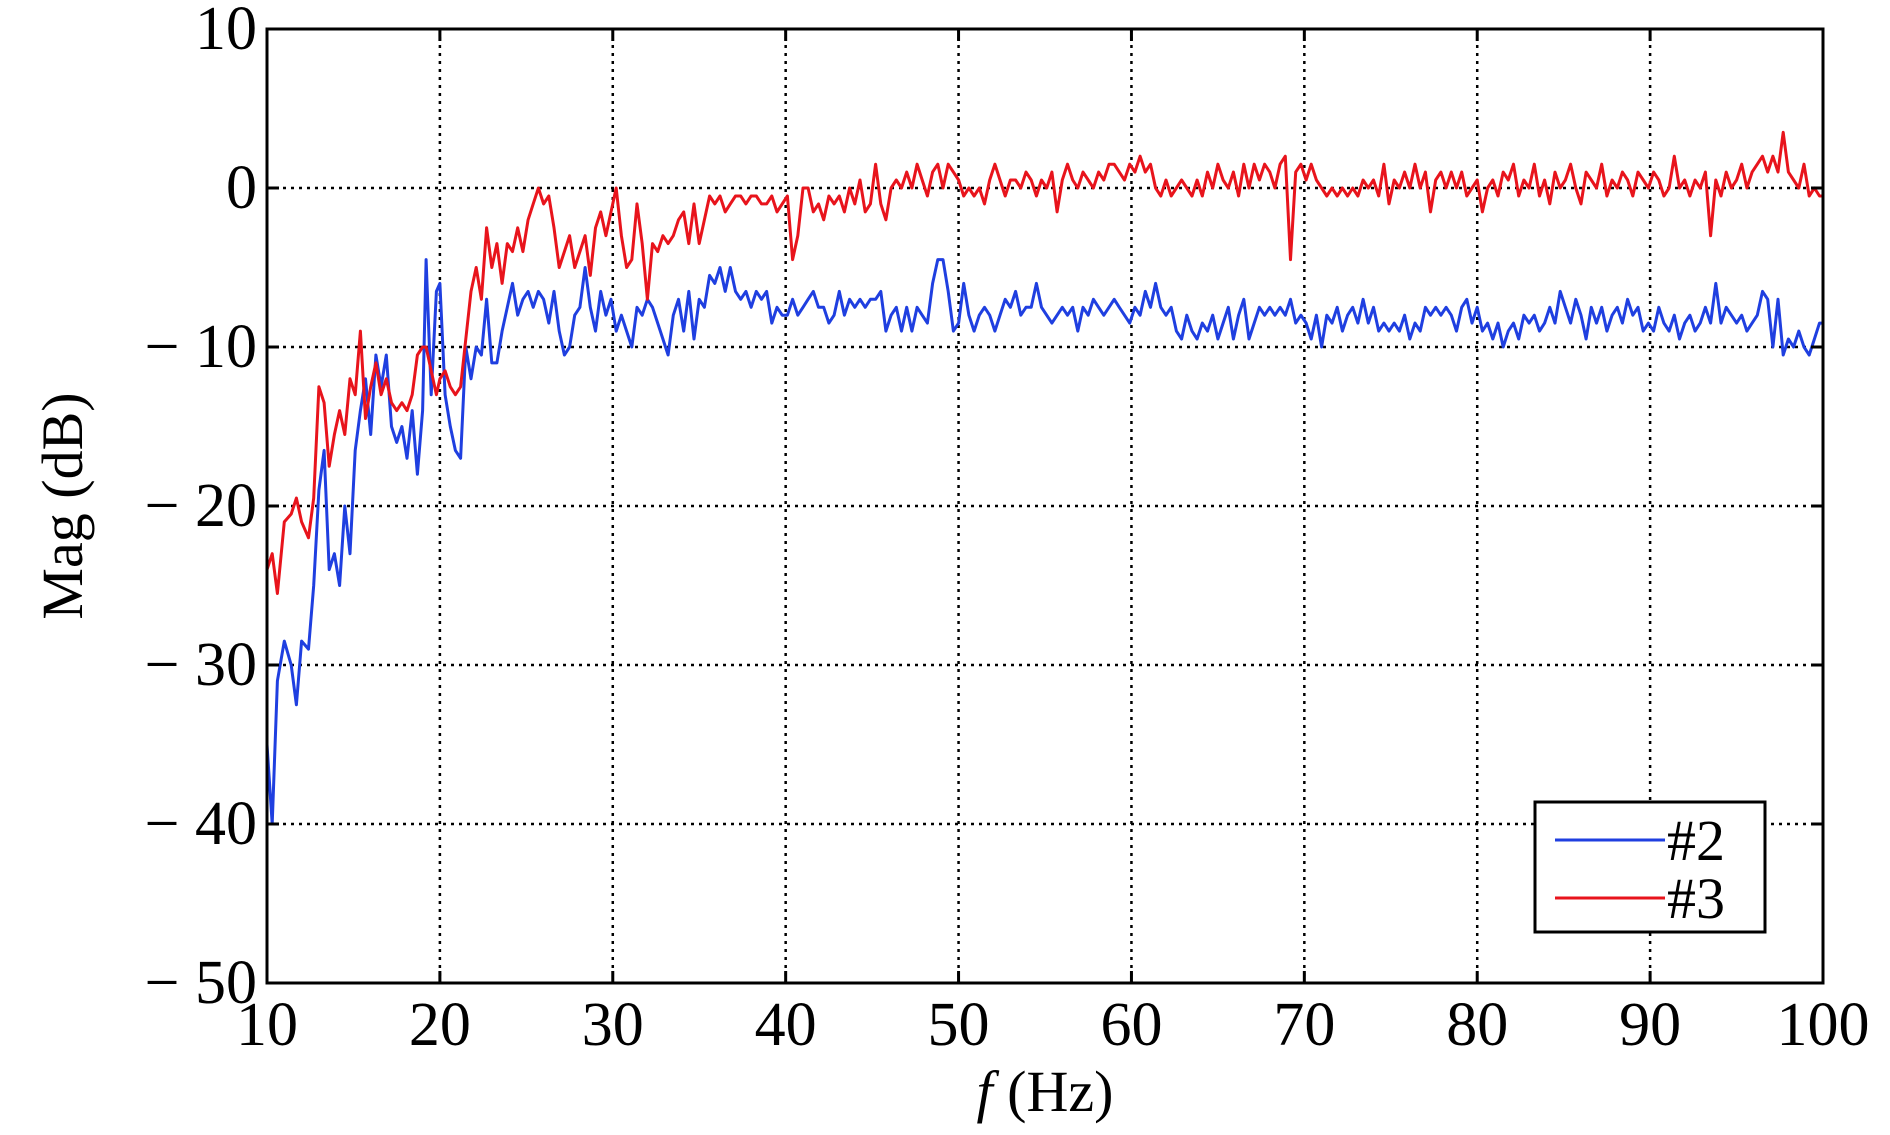 Image resolution: width=1890 pixels, height=1135 pixels. Describe the element at coordinates (226, 31) in the screenshot. I see `y-tick-label: 10` at that location.